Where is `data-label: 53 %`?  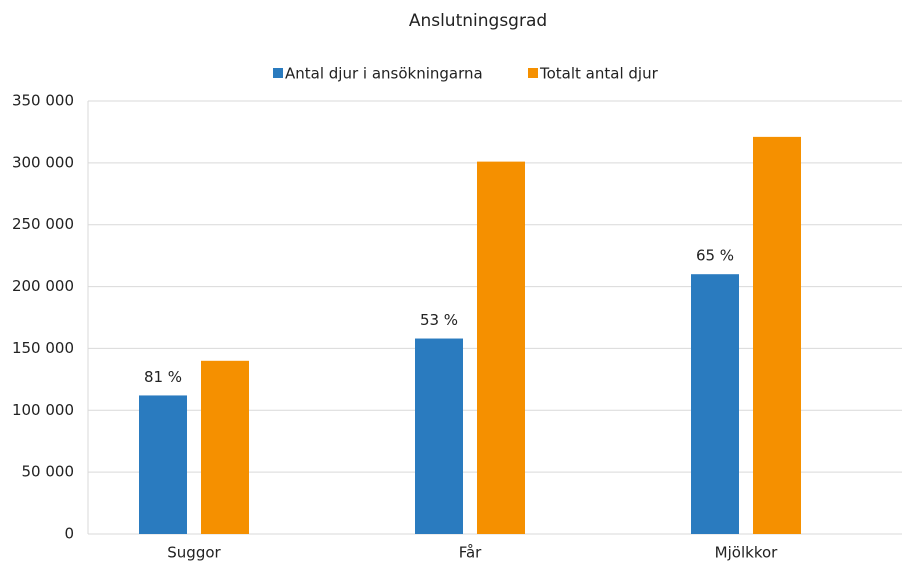
data-label: 53 % is located at coordinates (439, 320).